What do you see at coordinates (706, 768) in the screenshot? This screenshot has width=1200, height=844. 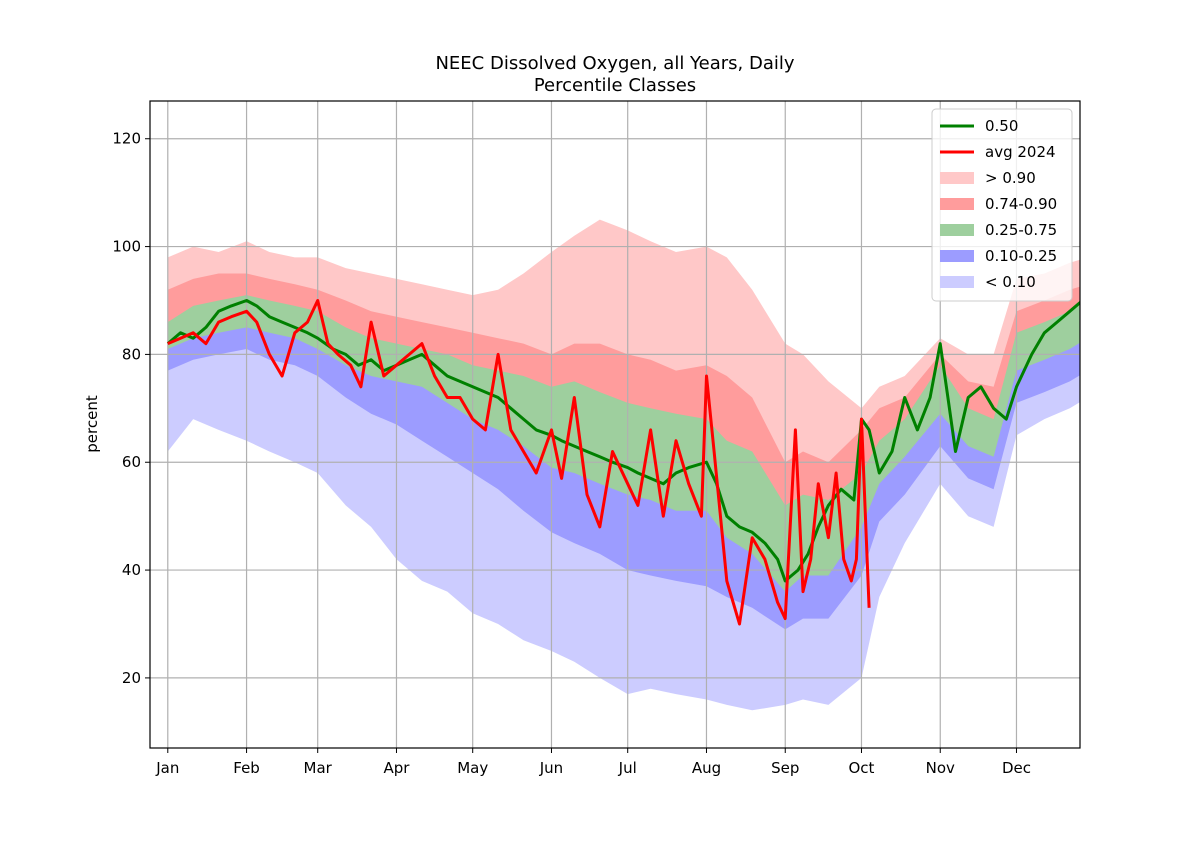 I see `x-tick-label-7: Aug` at bounding box center [706, 768].